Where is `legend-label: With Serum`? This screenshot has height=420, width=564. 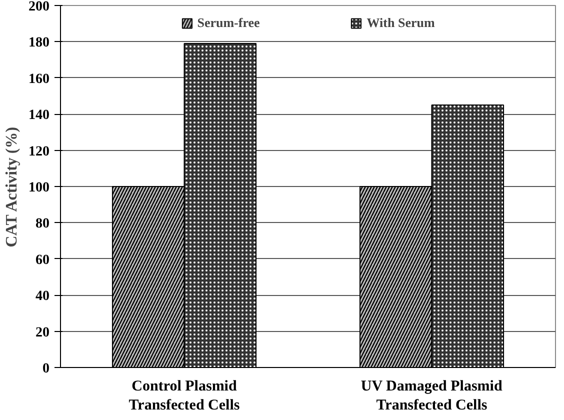
legend-label: With Serum is located at coordinates (400, 23).